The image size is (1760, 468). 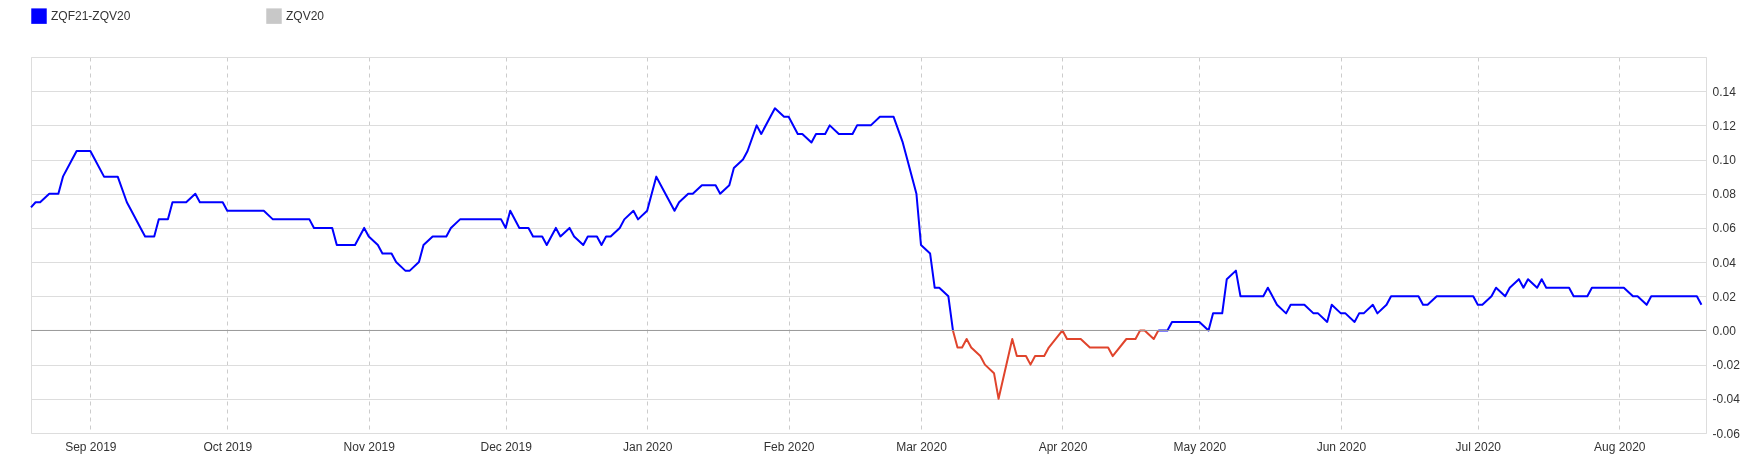 What do you see at coordinates (1341, 446) in the screenshot?
I see `x-tick-label: Jun 2020` at bounding box center [1341, 446].